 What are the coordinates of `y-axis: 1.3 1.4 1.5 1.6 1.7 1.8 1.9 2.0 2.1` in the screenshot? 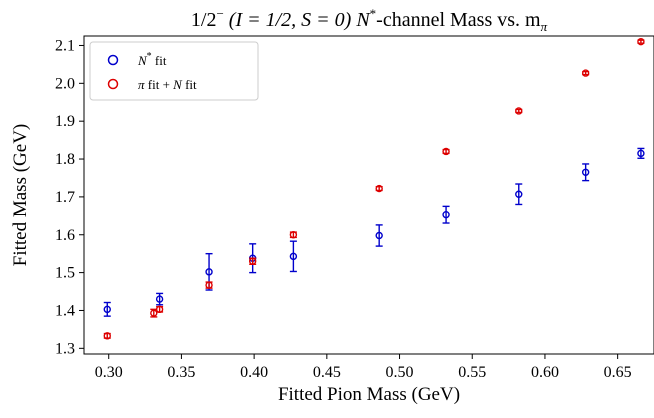 It's located at (69, 197).